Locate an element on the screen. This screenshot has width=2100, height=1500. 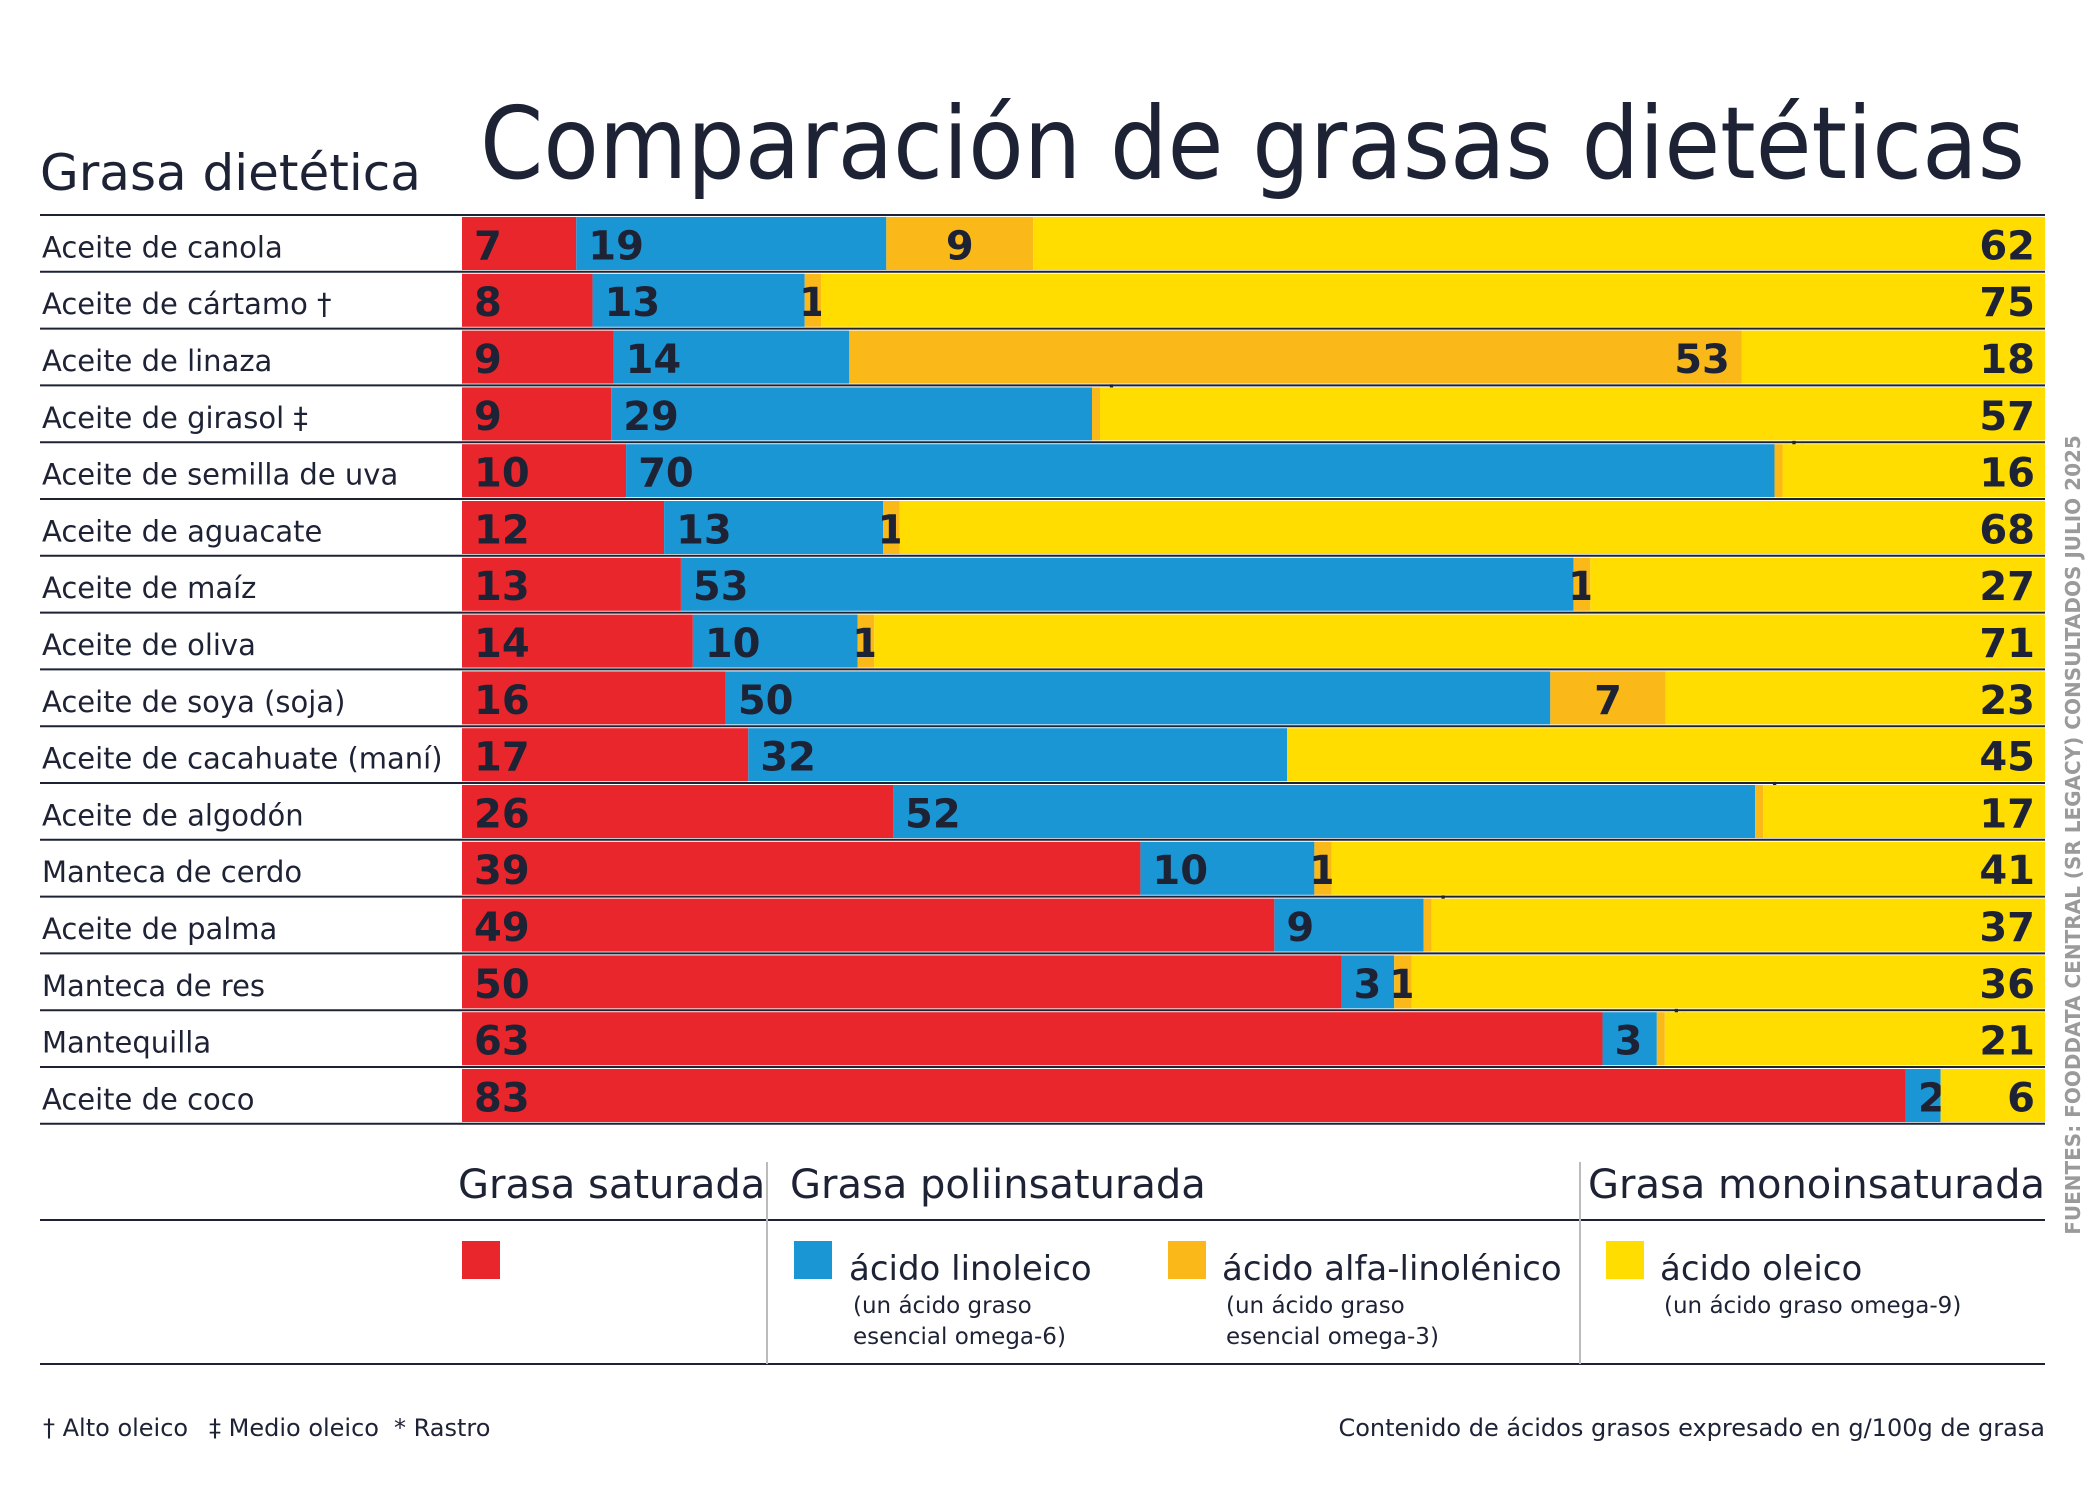
legend-note: (un ácido graso is located at coordinates (1315, 1306).